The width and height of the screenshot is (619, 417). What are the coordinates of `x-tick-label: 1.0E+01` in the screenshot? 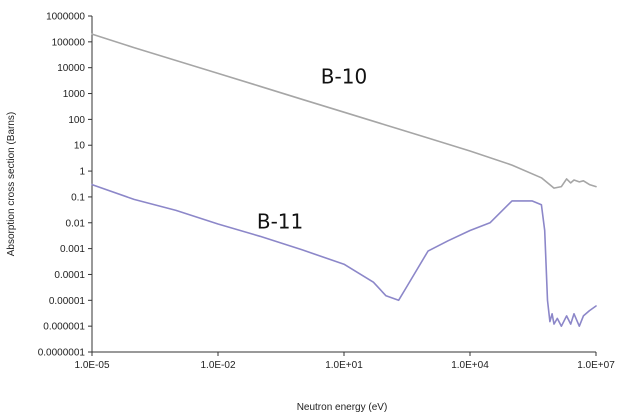 It's located at (344, 365).